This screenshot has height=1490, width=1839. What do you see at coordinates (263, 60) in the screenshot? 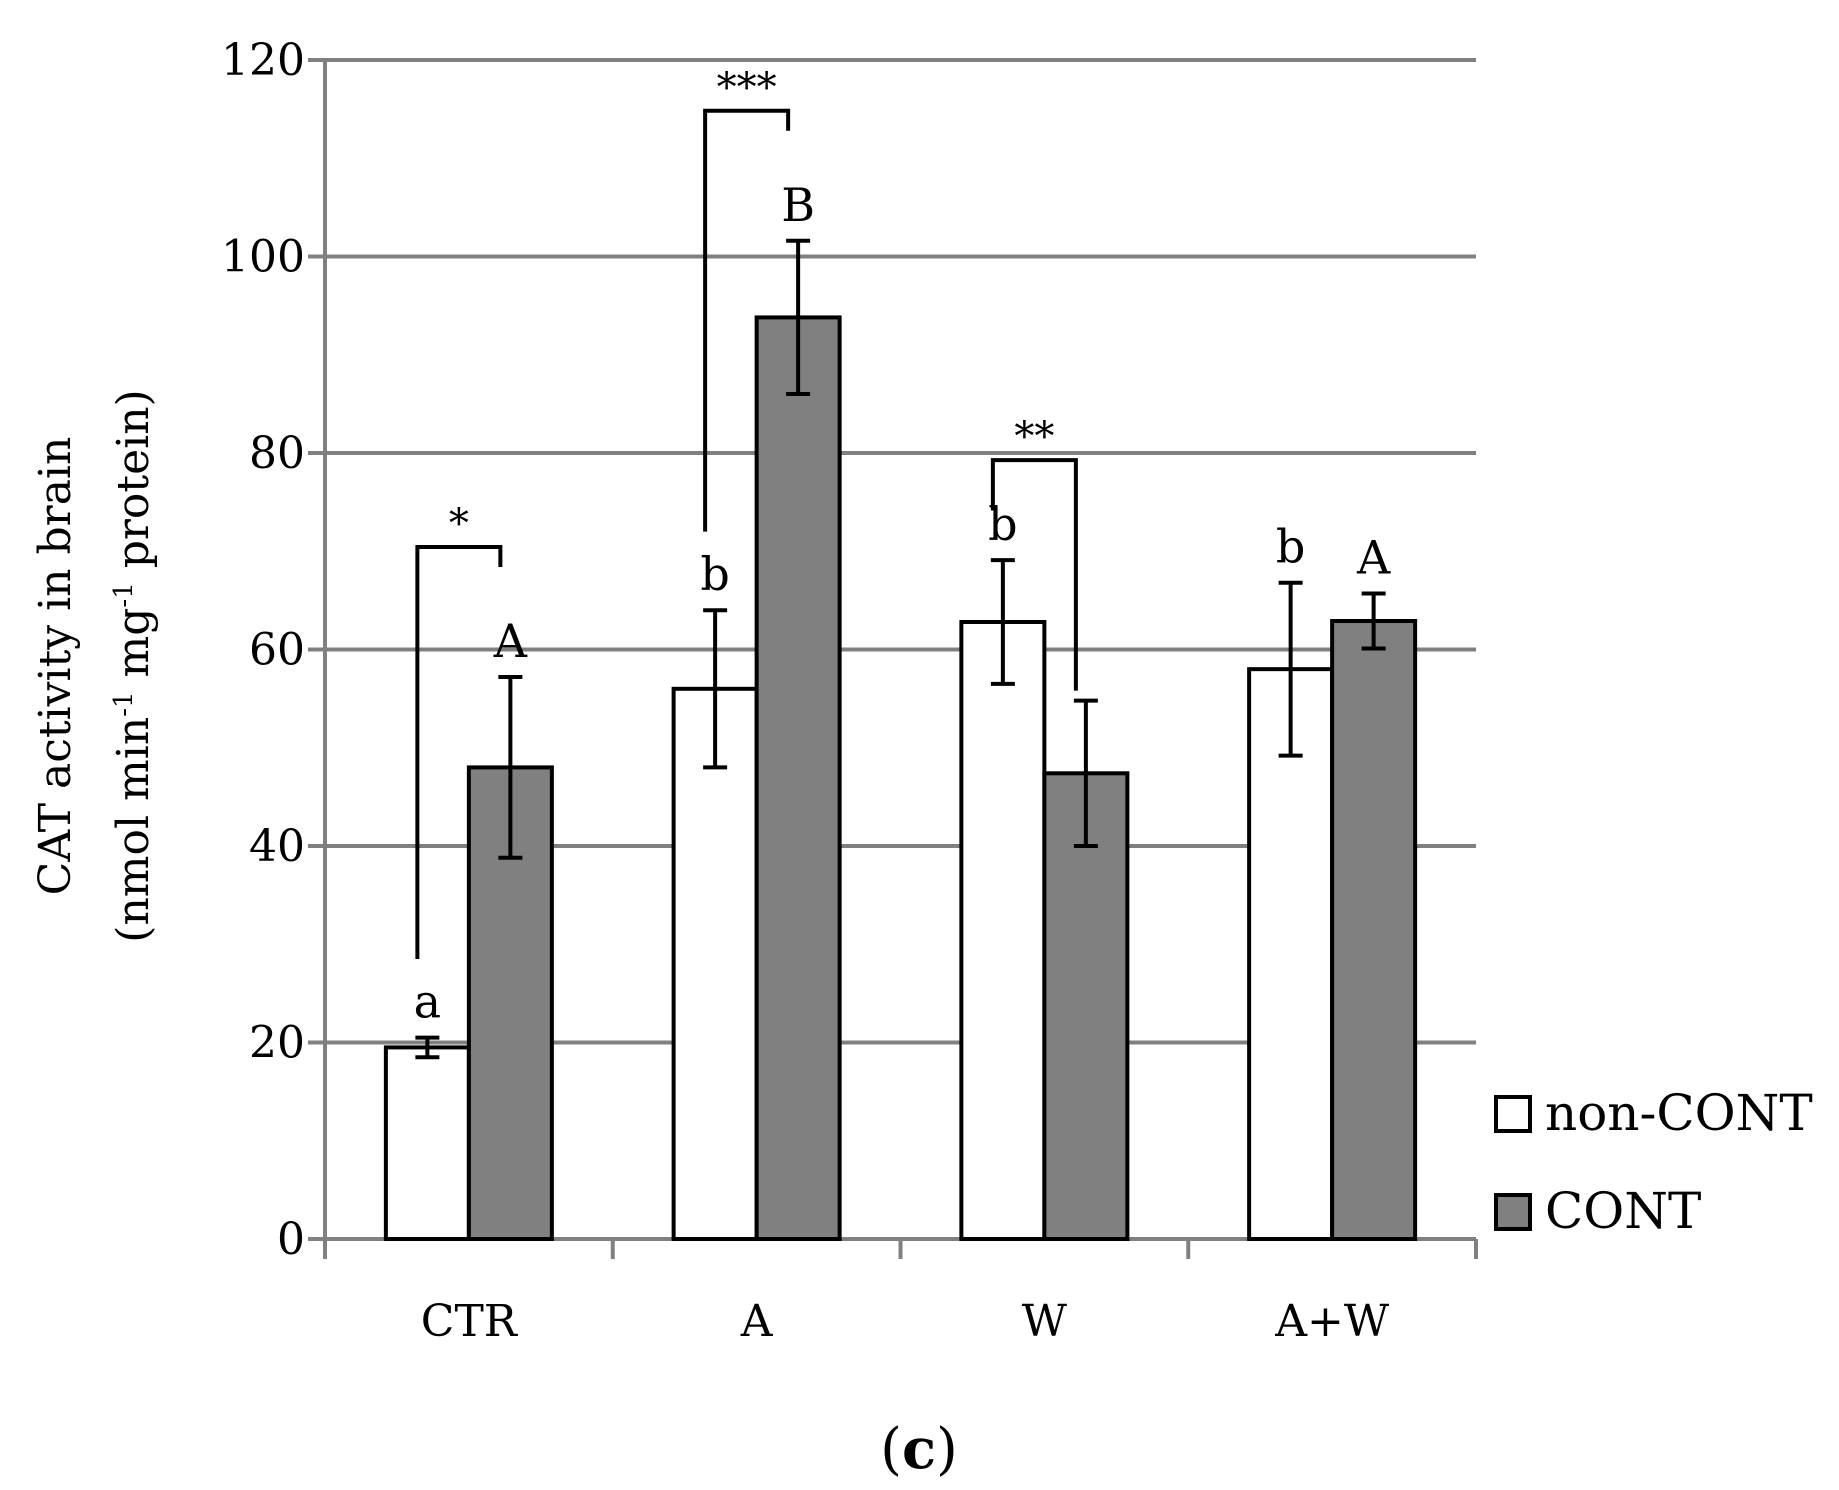
I see `y-tick-label-120: 120` at bounding box center [263, 60].